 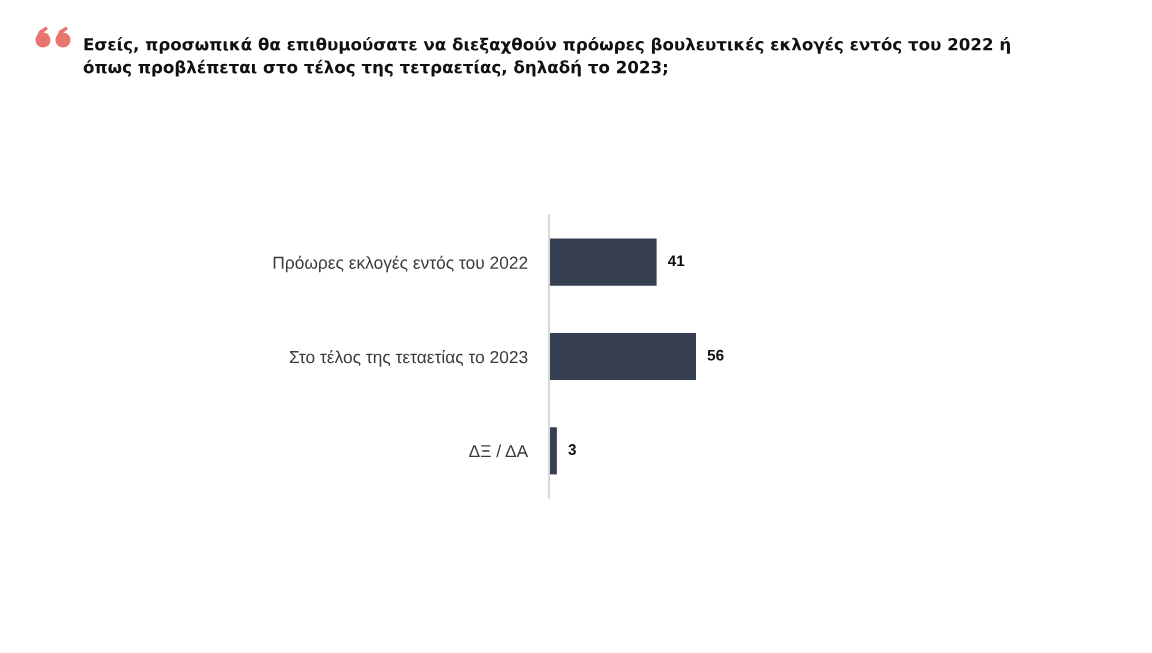 What do you see at coordinates (676, 261) in the screenshot?
I see `data-label: 41` at bounding box center [676, 261].